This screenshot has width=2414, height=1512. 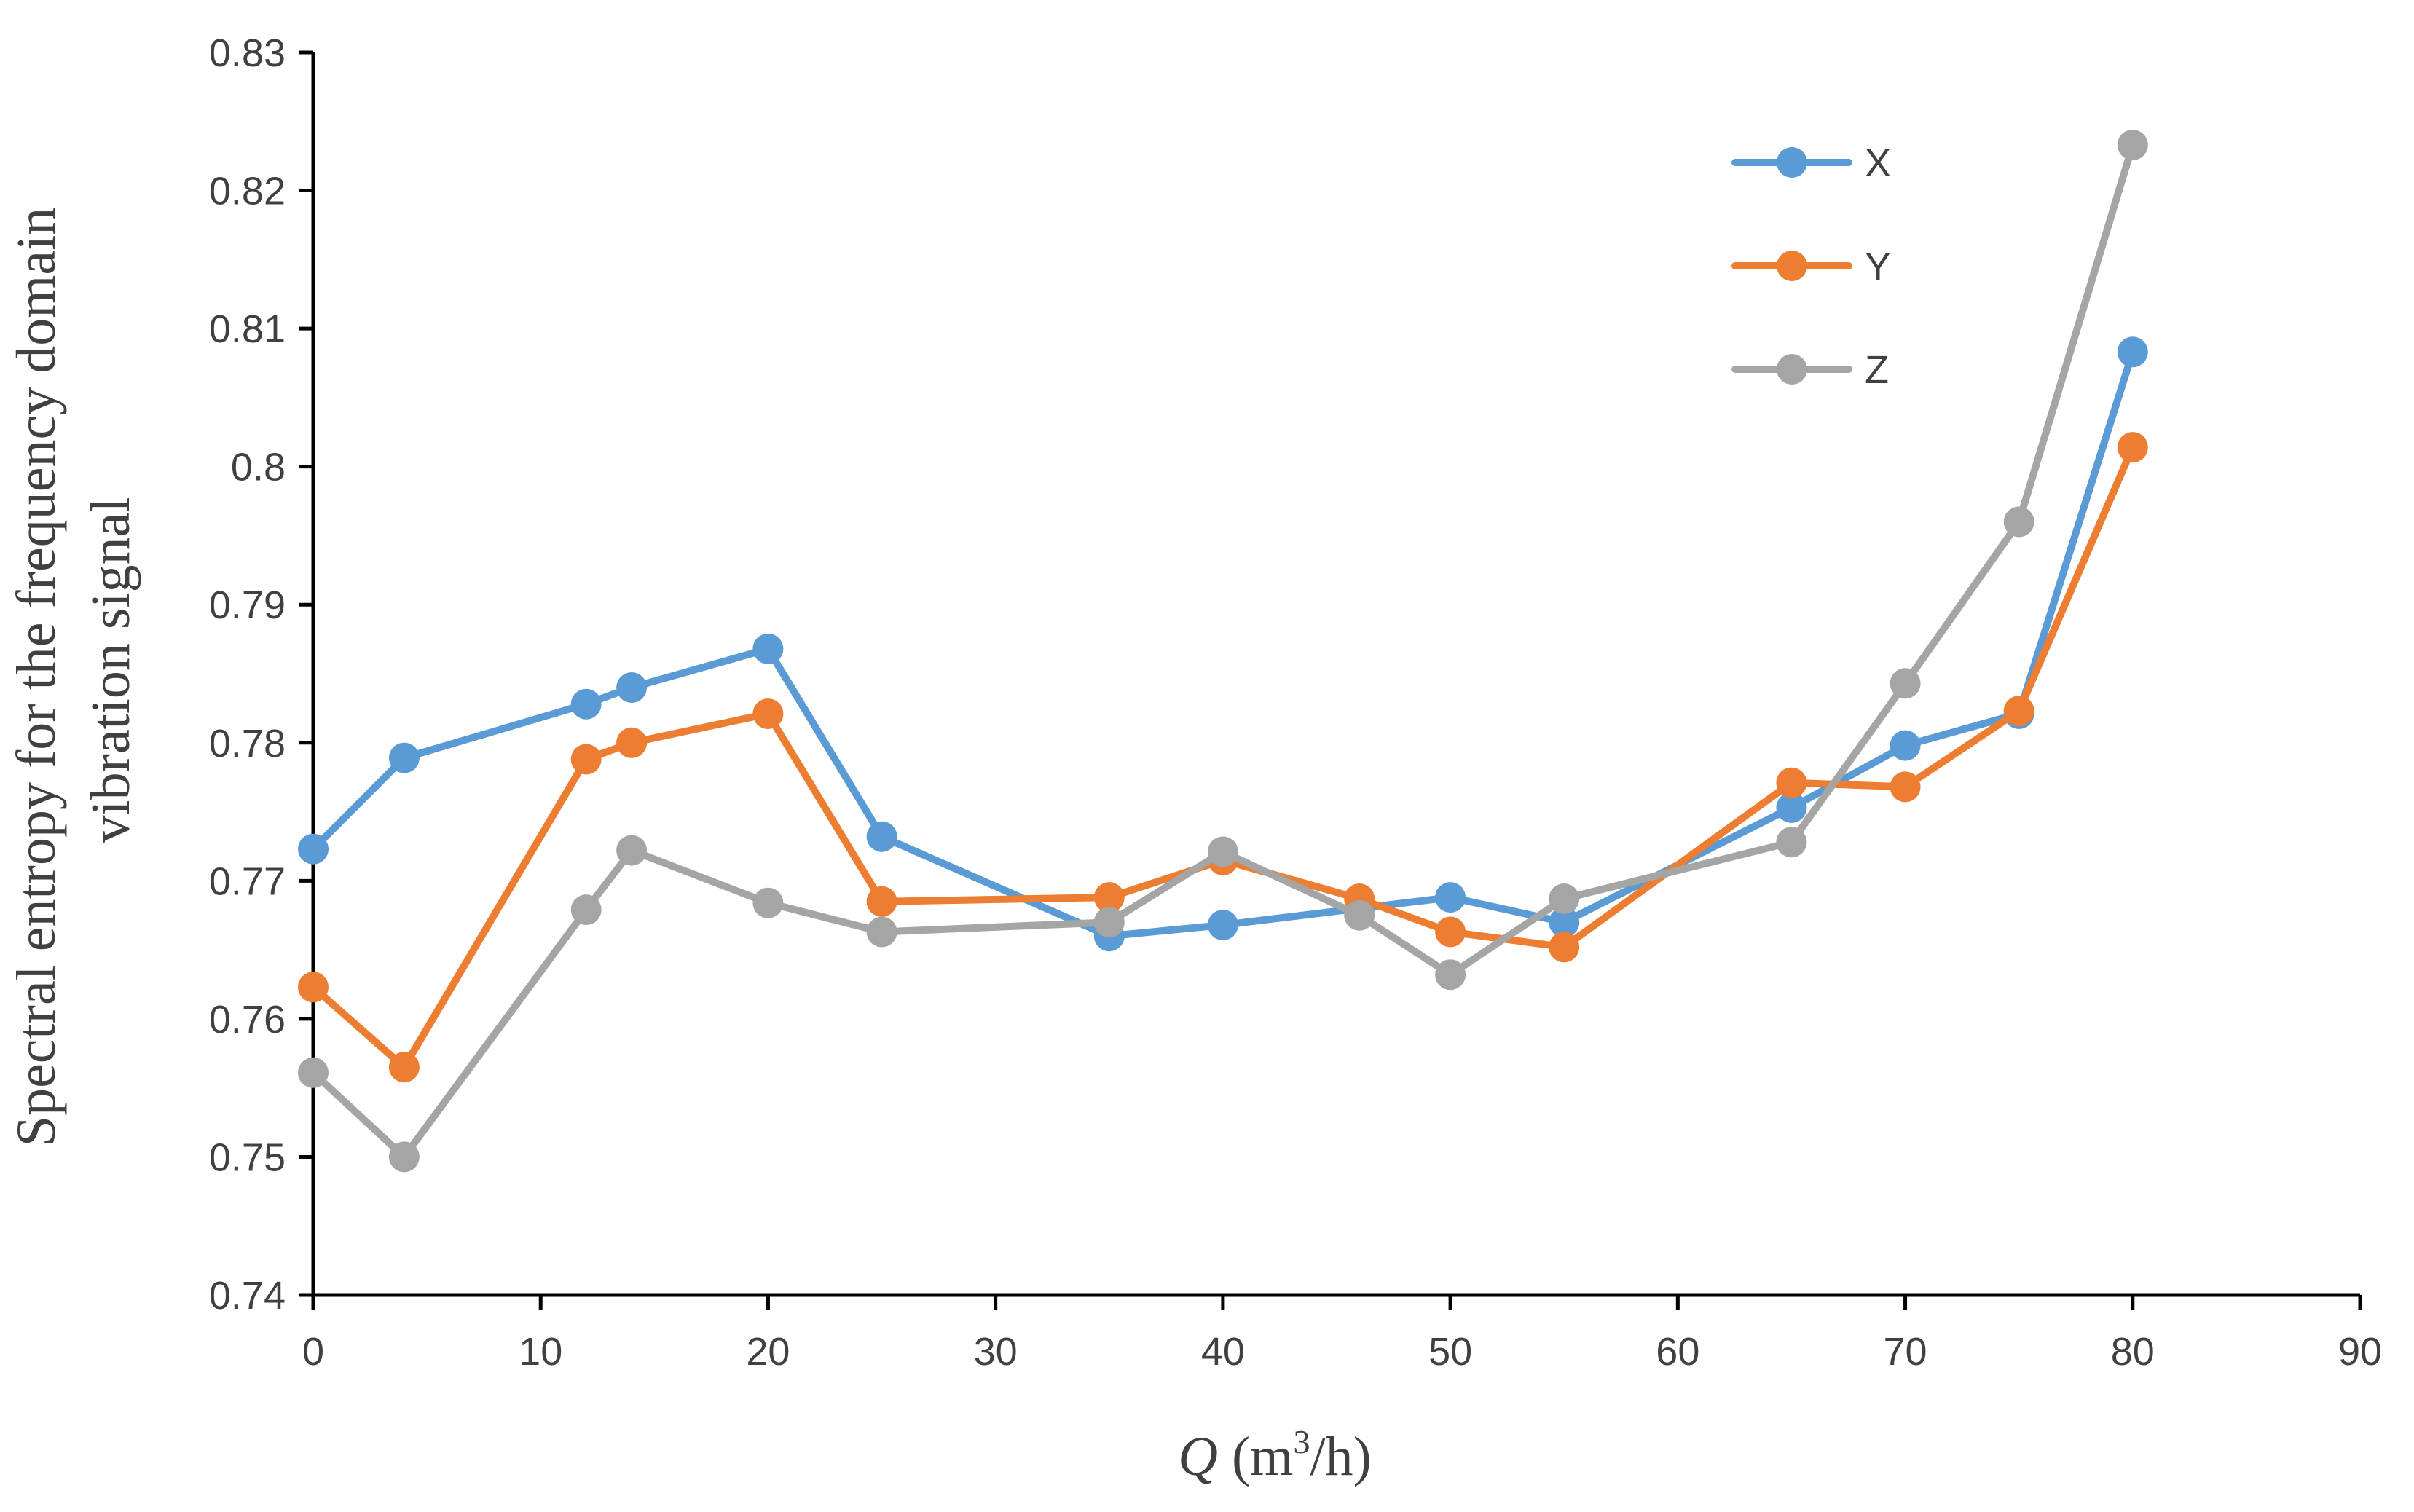 I want to click on x-tick-label: 80, so click(x=2133, y=1352).